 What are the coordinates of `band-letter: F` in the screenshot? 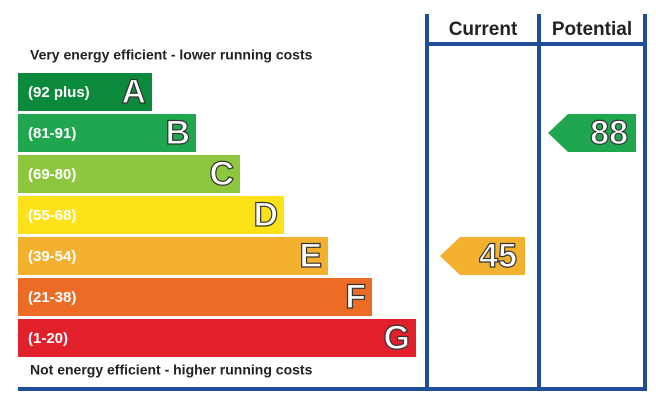 It's located at (355, 297).